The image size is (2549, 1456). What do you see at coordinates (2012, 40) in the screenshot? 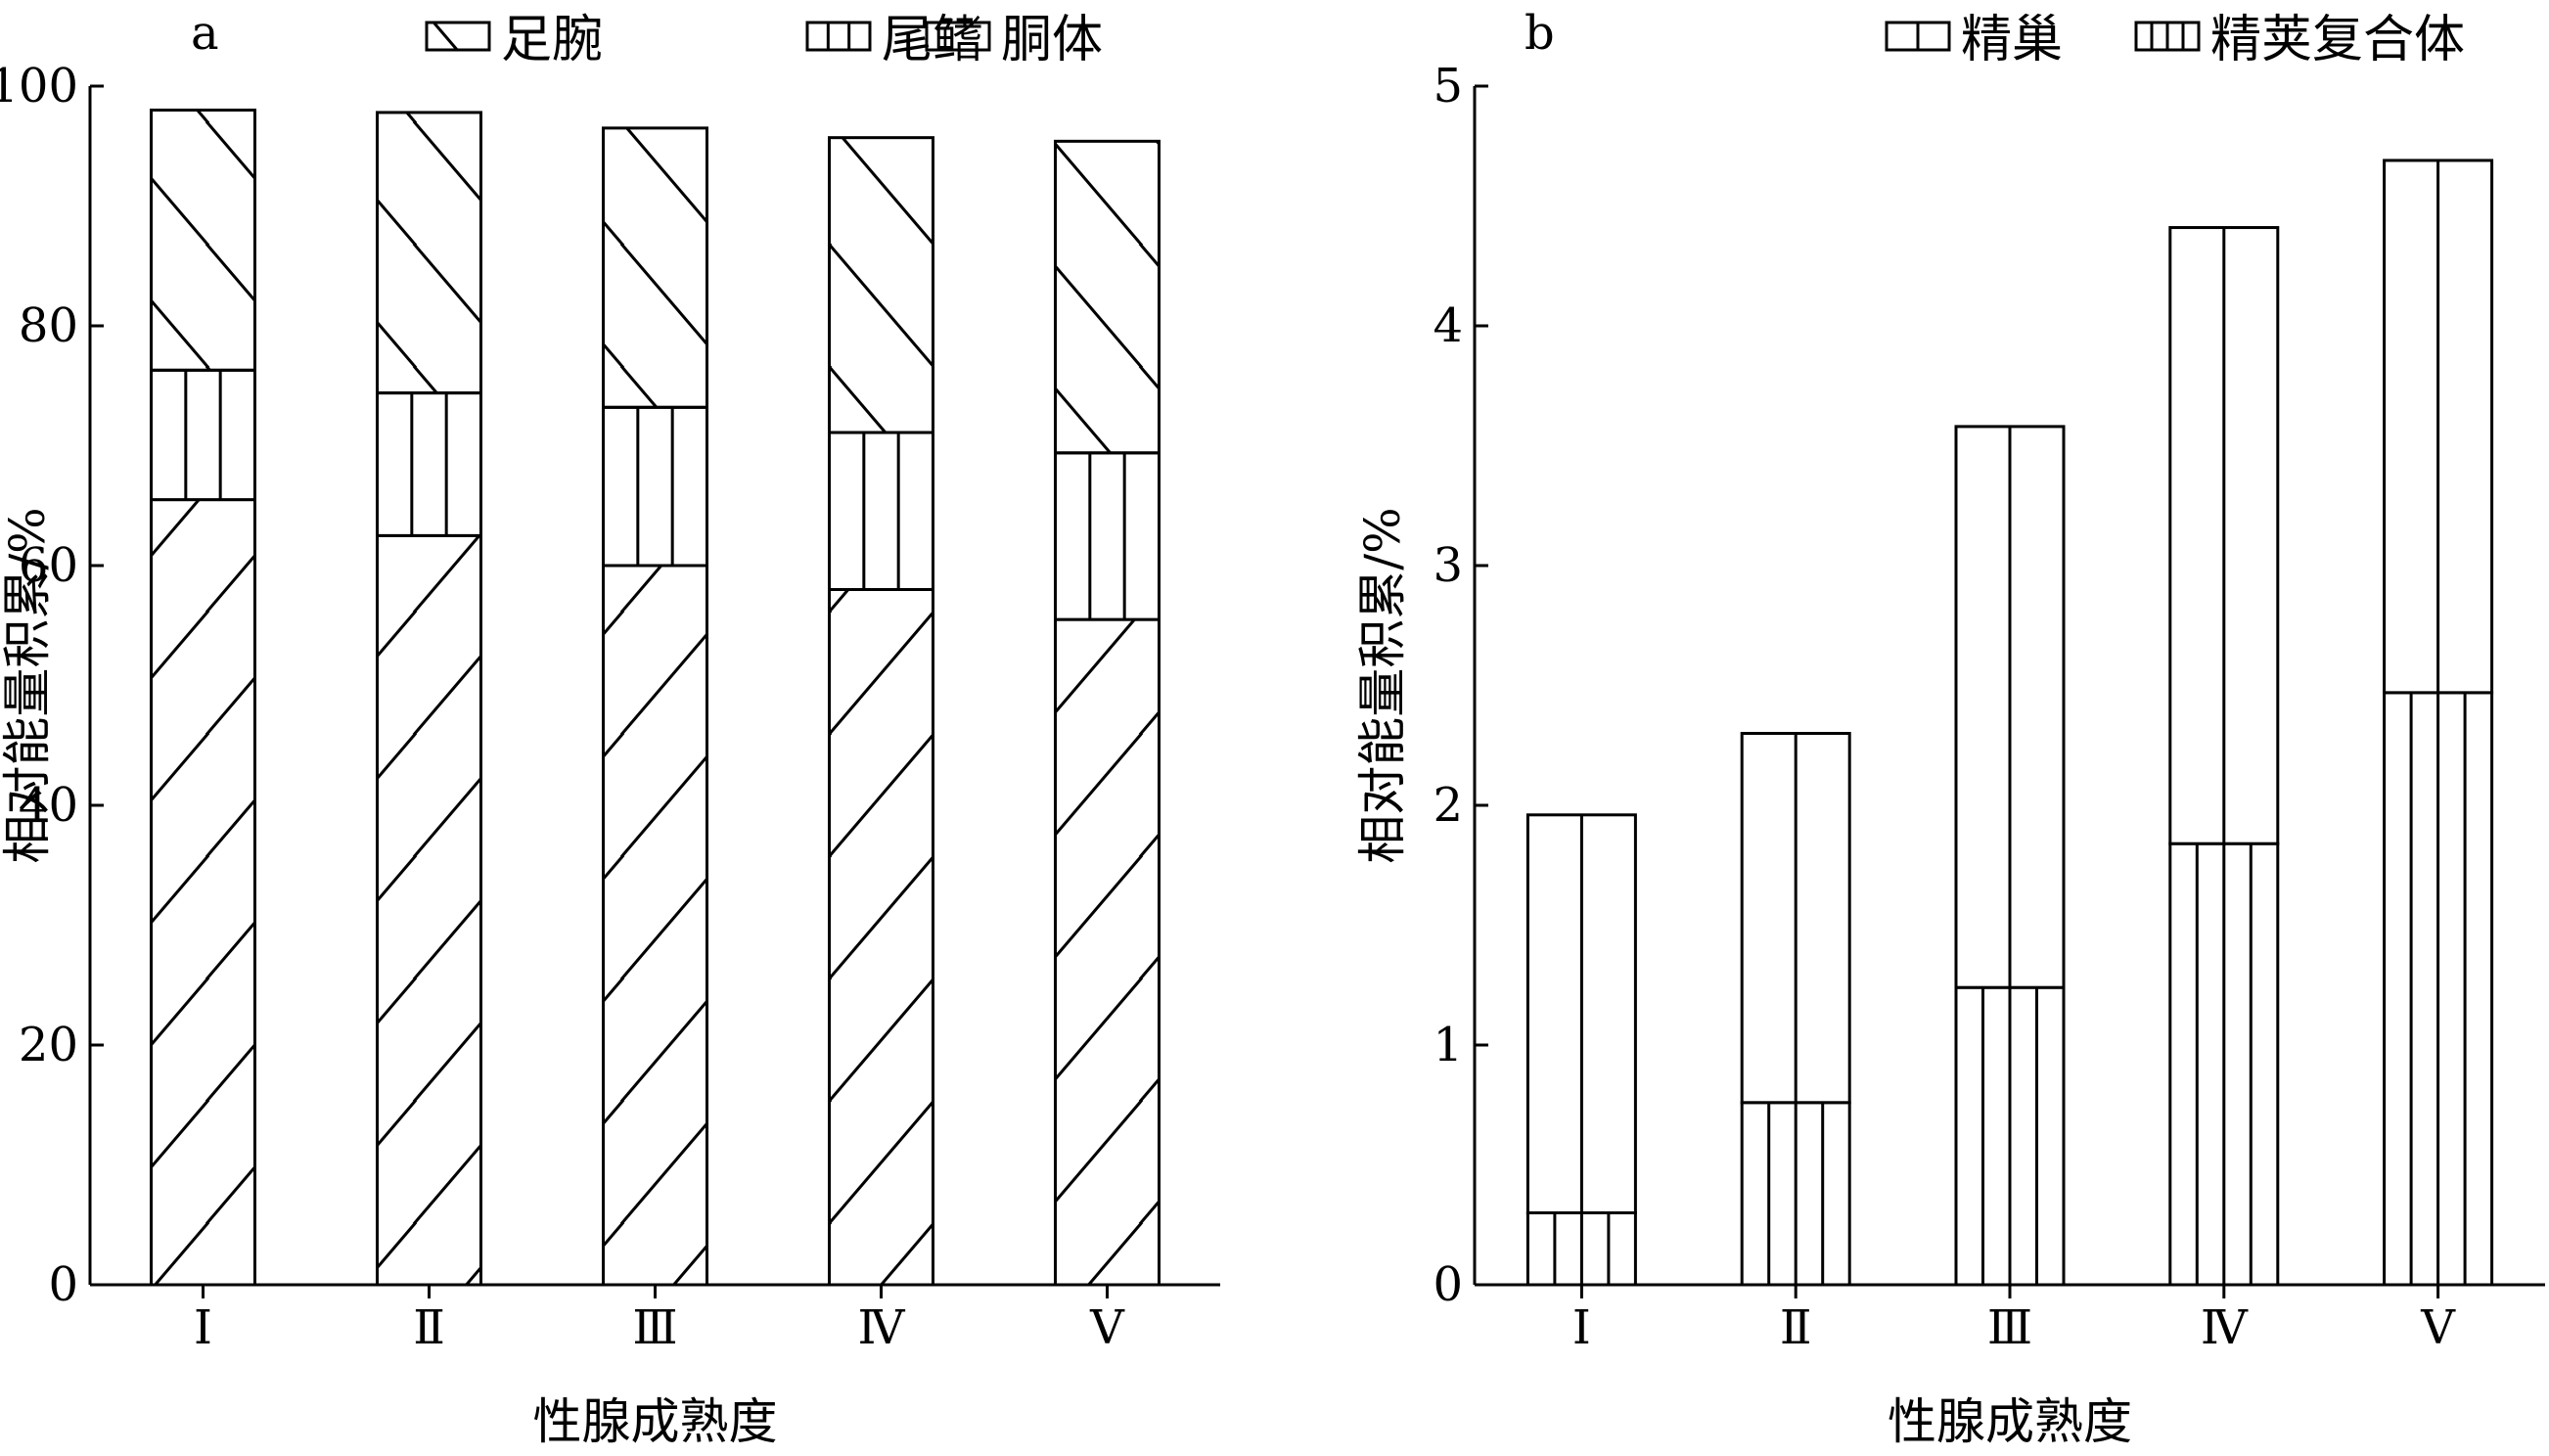
I see `legend-label: 精巢` at bounding box center [2012, 40].